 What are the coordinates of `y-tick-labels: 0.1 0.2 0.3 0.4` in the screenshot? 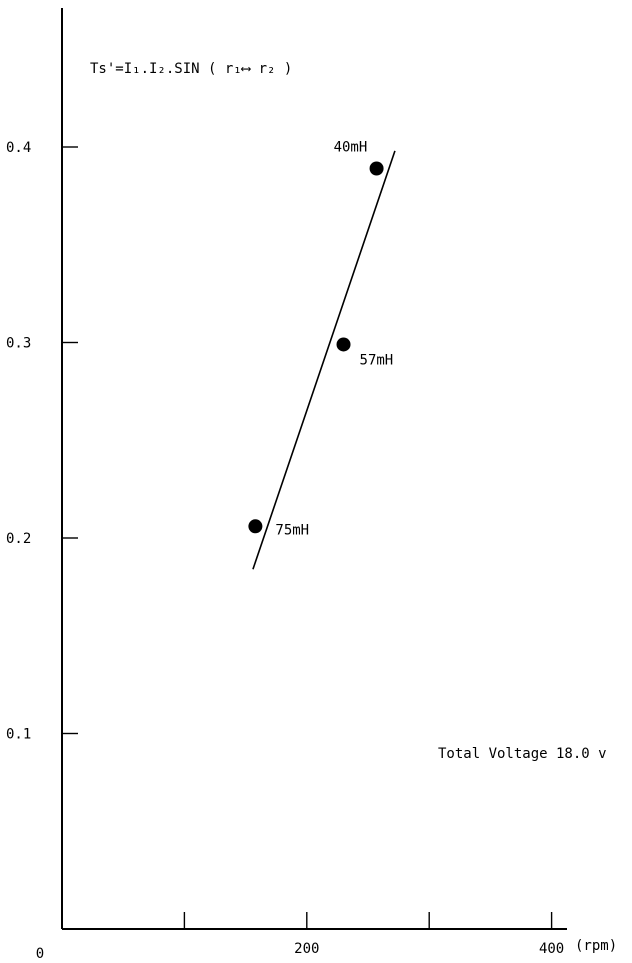 It's located at (18, 441).